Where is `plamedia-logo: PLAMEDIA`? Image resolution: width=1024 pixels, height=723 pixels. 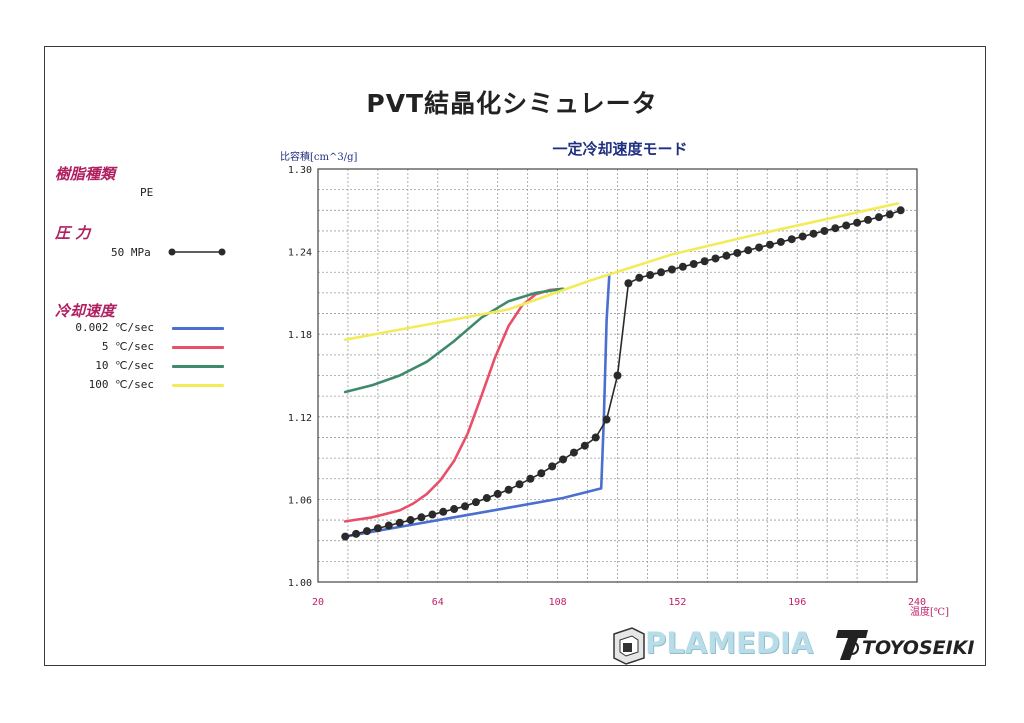 plamedia-logo: PLAMEDIA is located at coordinates (729, 643).